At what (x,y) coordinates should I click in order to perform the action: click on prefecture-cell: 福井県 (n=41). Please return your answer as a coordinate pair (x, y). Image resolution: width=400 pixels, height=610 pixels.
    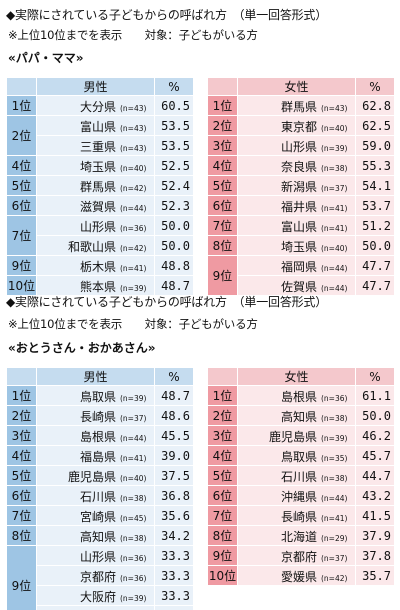
    Looking at the image, I should click on (296, 205).